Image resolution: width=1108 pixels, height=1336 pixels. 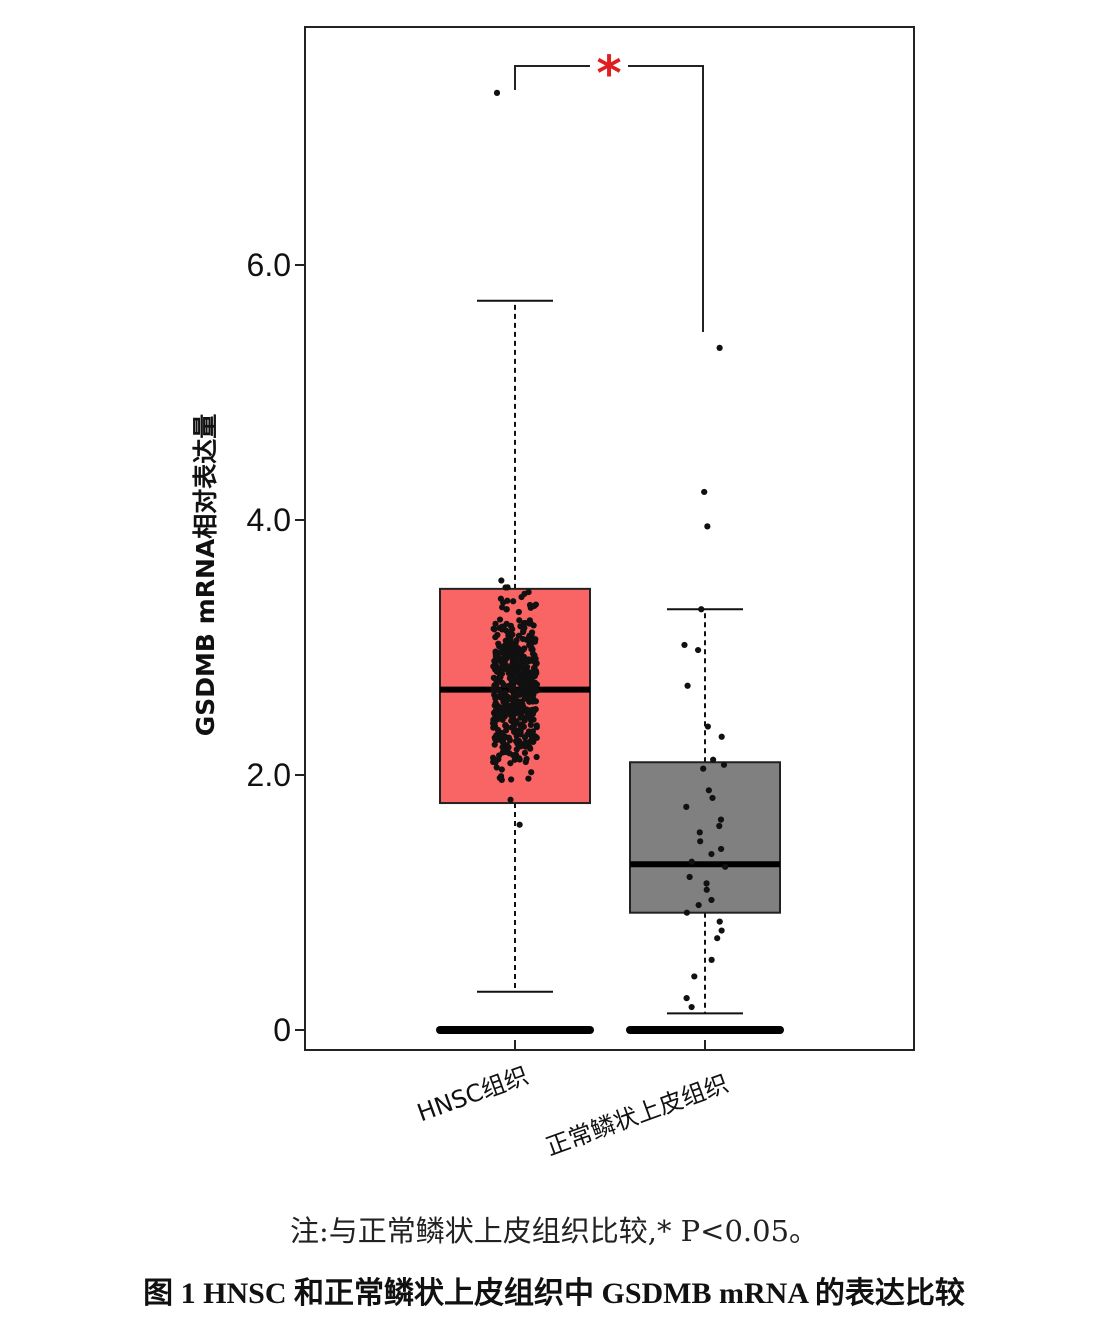 I want to click on y-tick-label: 2.0, so click(x=269, y=775).